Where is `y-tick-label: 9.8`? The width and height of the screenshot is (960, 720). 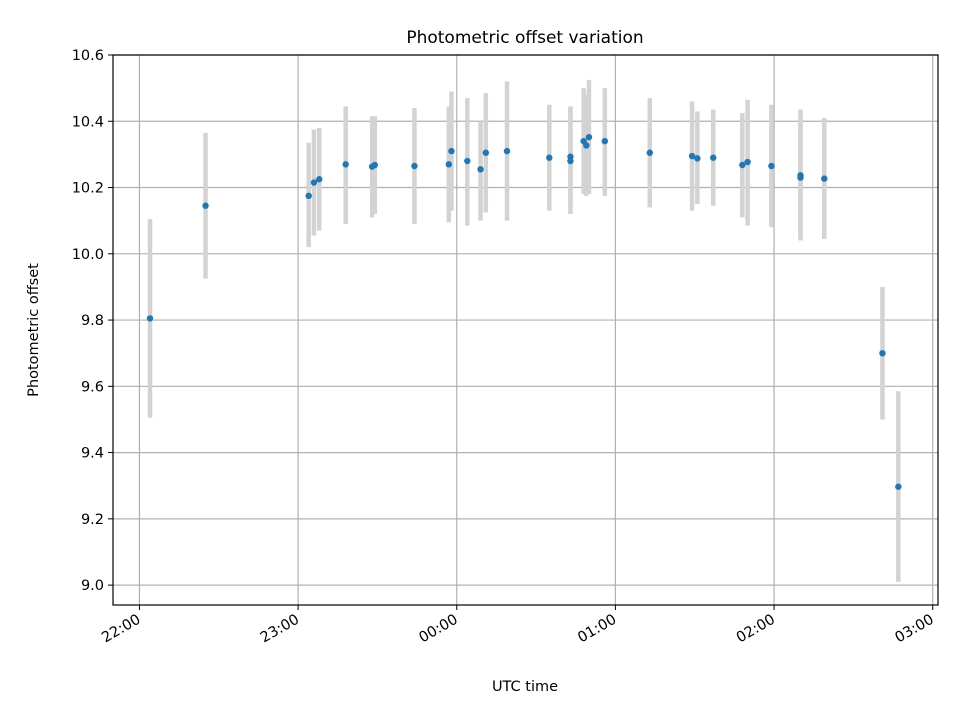
y-tick-label: 9.8 is located at coordinates (92, 321).